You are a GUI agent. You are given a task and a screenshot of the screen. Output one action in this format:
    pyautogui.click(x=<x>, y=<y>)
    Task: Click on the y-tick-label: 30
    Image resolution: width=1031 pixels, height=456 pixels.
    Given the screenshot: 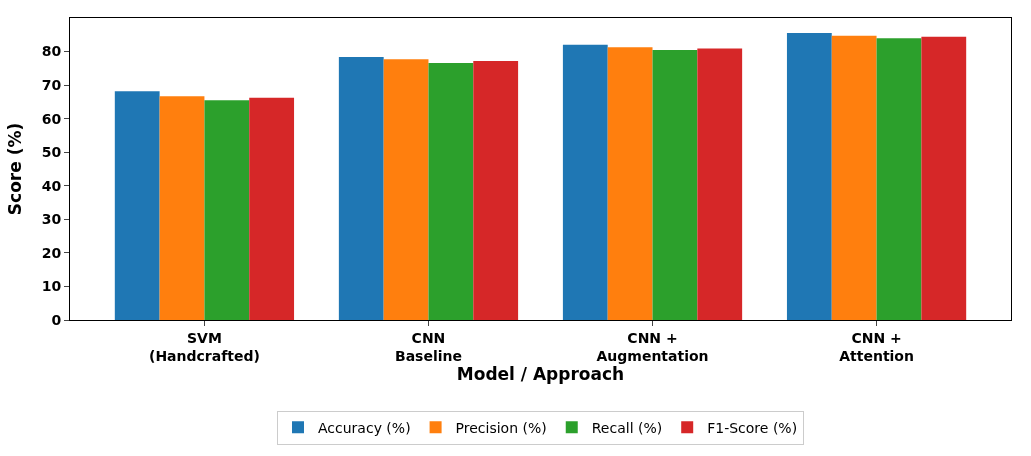 What is the action you would take?
    pyautogui.click(x=51, y=219)
    